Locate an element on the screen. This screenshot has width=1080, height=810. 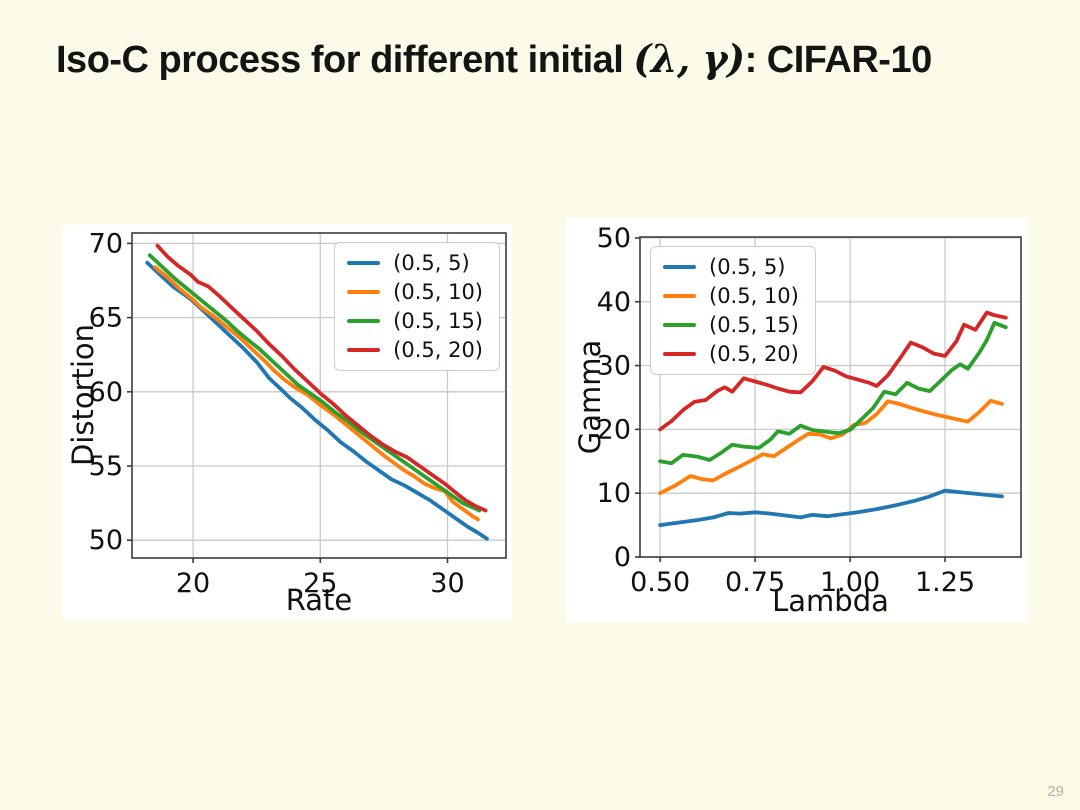
x-tick-label: 25 is located at coordinates (320, 583).